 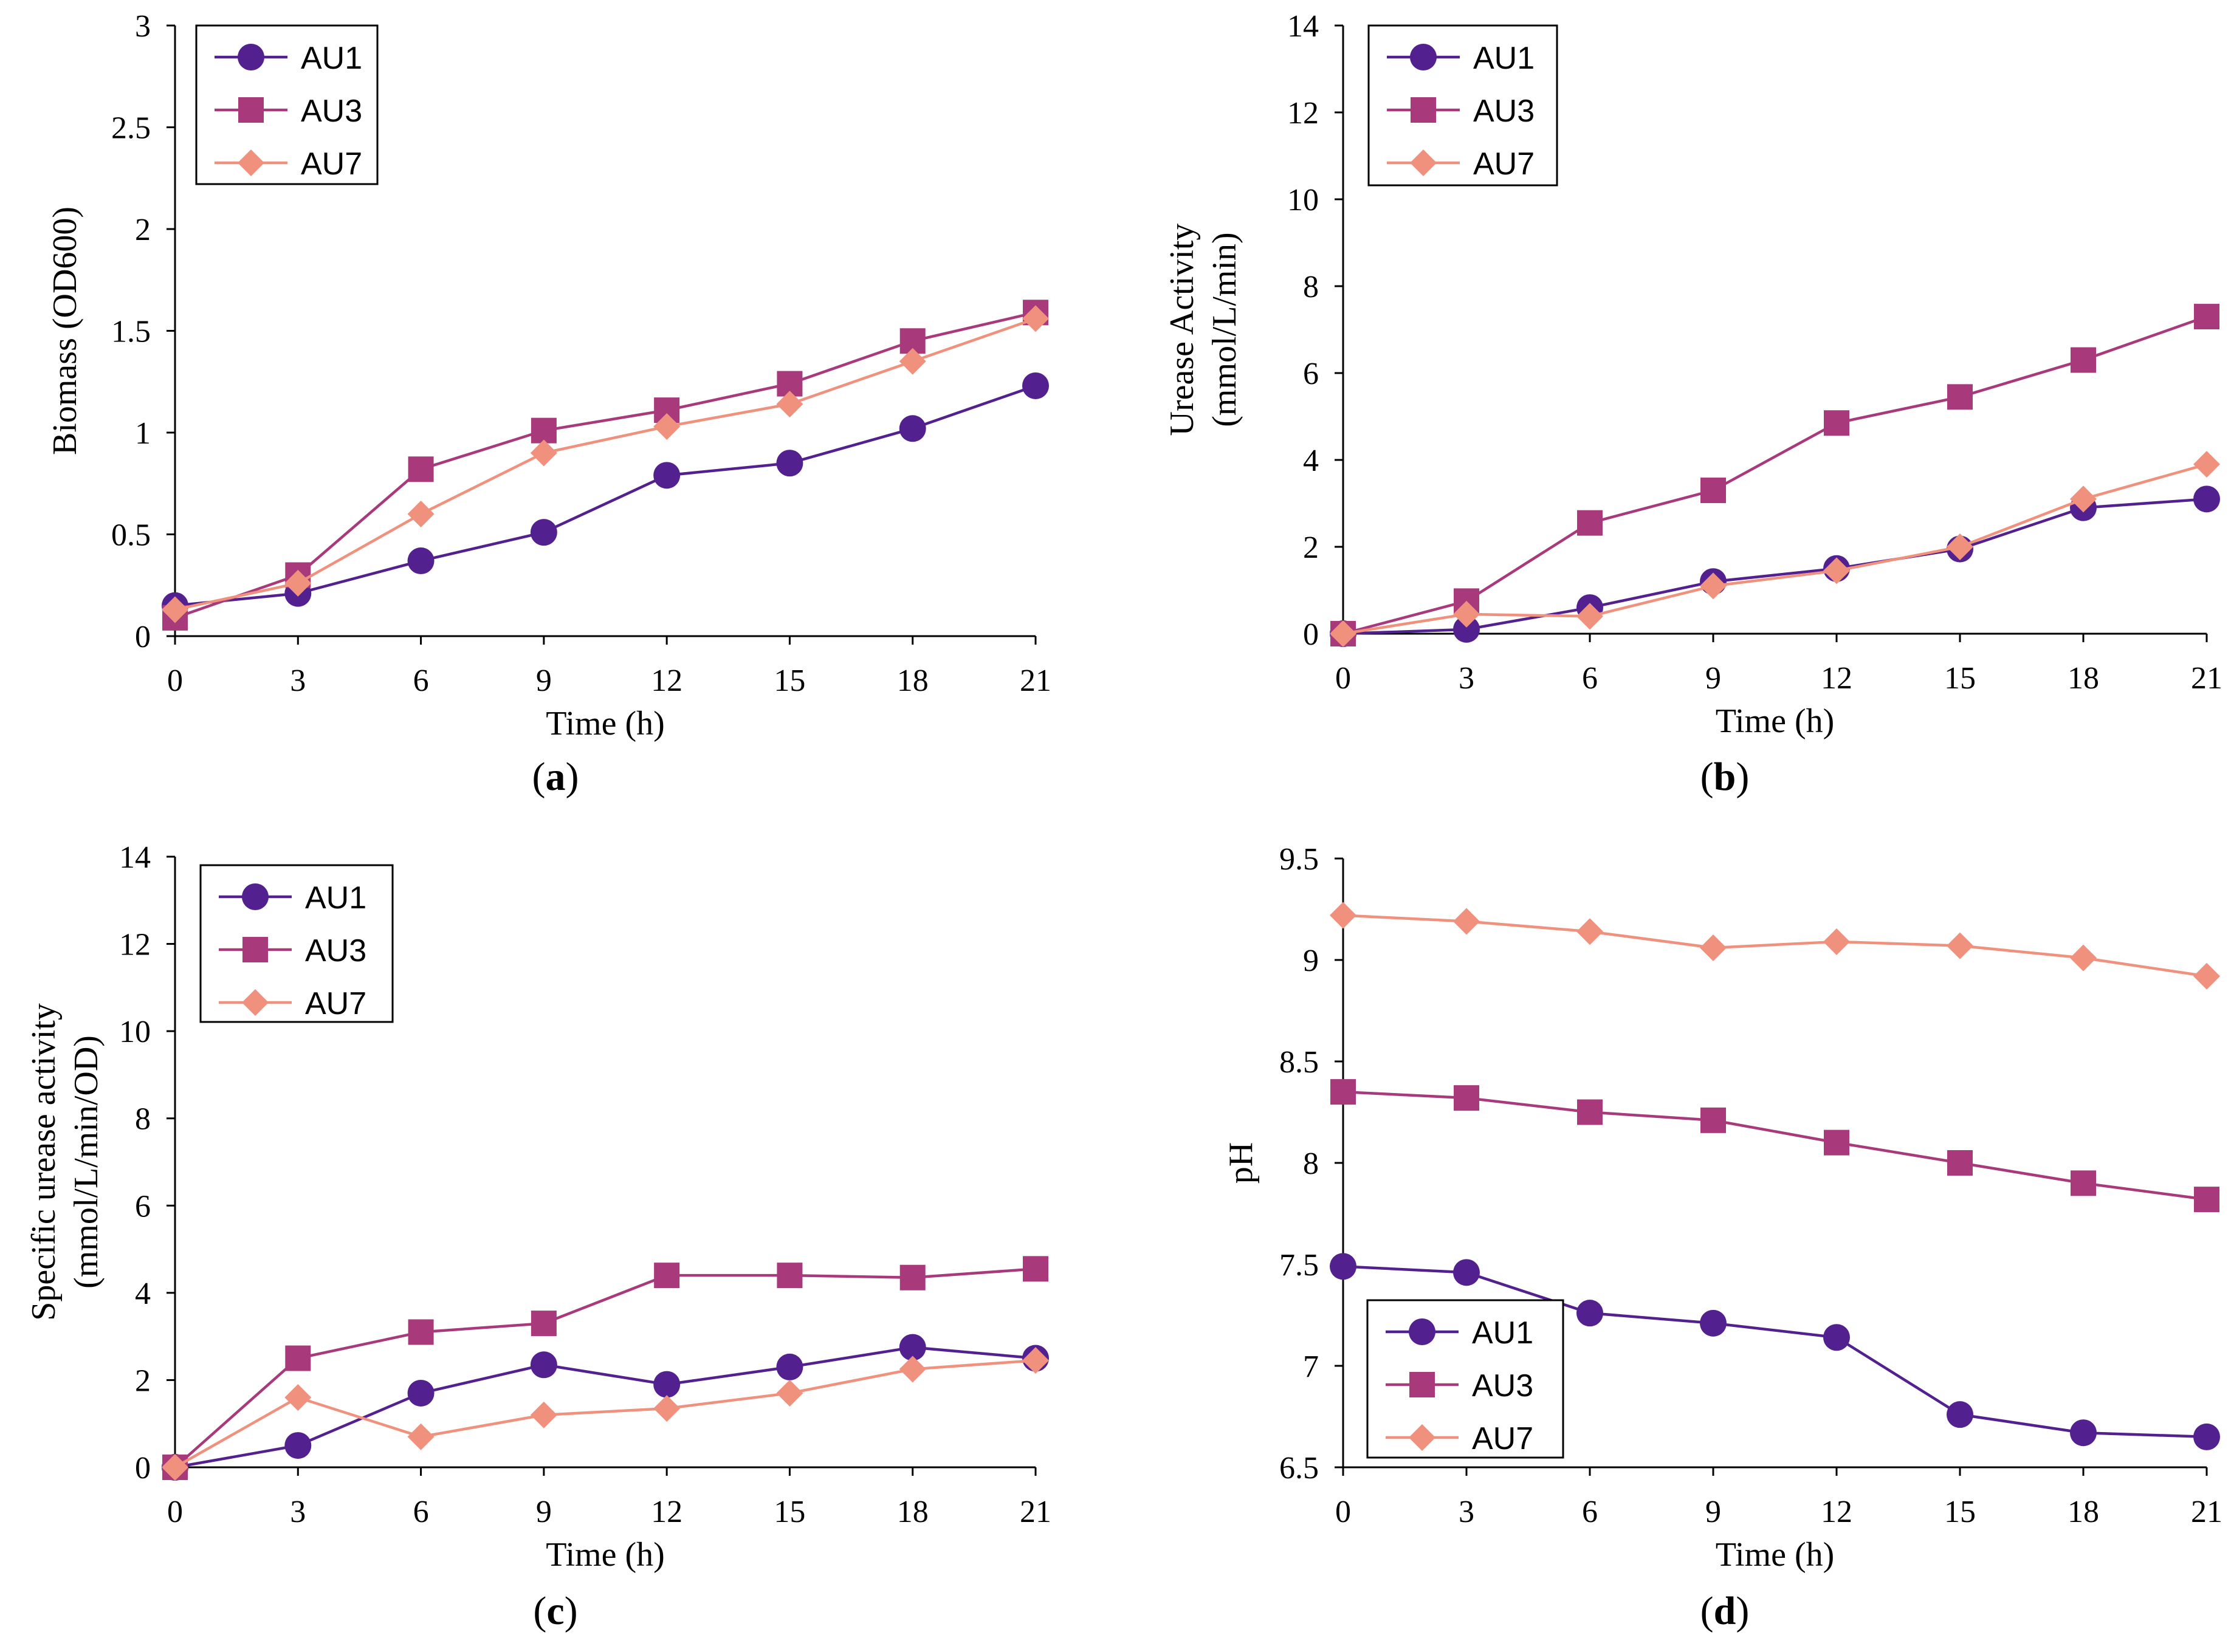 What do you see at coordinates (1775, 946) in the screenshot?
I see `series-AU7` at bounding box center [1775, 946].